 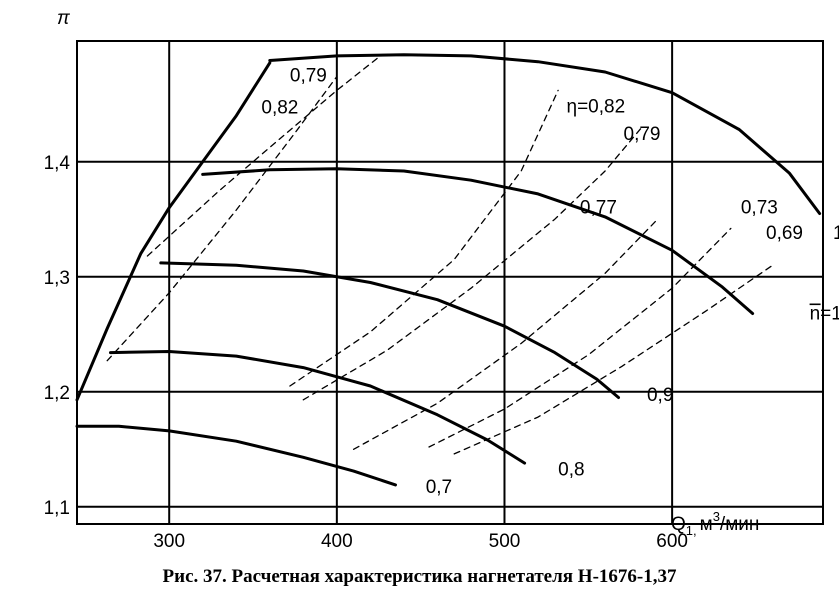 I want to click on curve-label: n=1,0, so click(x=824, y=313).